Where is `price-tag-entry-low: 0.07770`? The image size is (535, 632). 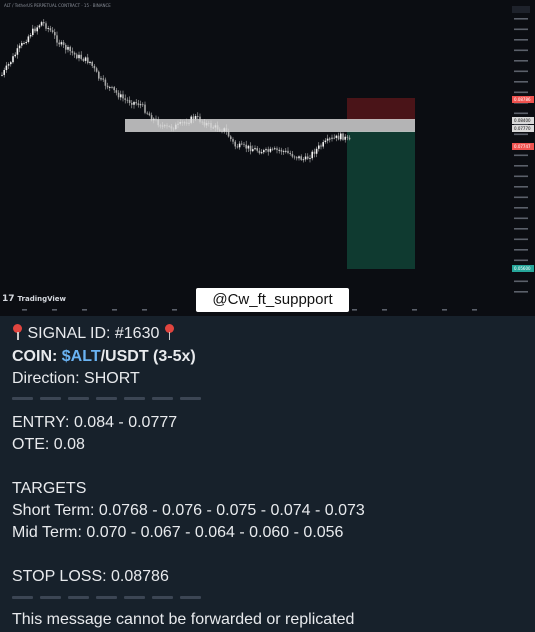 price-tag-entry-low: 0.07770 is located at coordinates (523, 128).